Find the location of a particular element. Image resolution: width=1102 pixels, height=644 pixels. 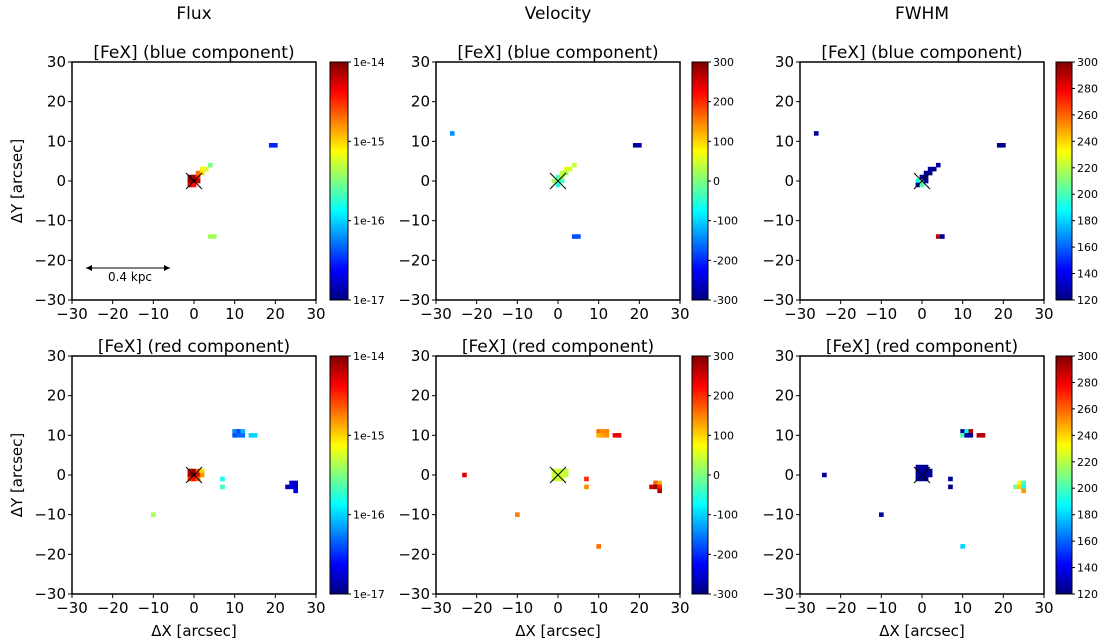

colorbar-gradient is located at coordinates (339, 475).